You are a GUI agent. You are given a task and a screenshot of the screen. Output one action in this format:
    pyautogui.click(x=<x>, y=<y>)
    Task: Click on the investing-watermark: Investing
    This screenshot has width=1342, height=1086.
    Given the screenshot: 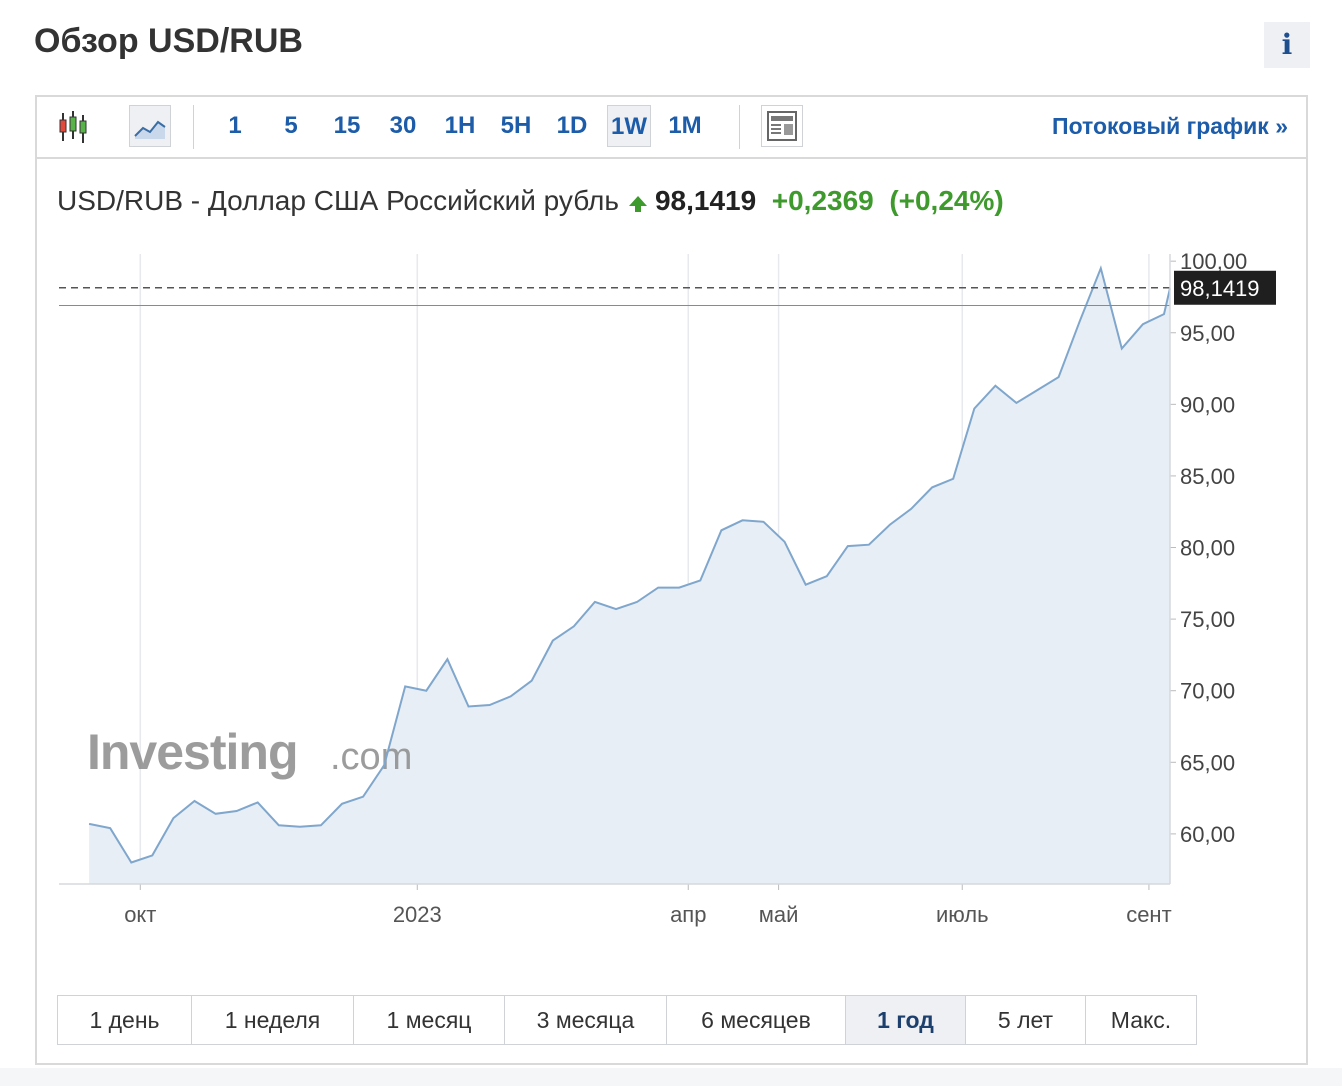 What is the action you would take?
    pyautogui.click(x=192, y=752)
    